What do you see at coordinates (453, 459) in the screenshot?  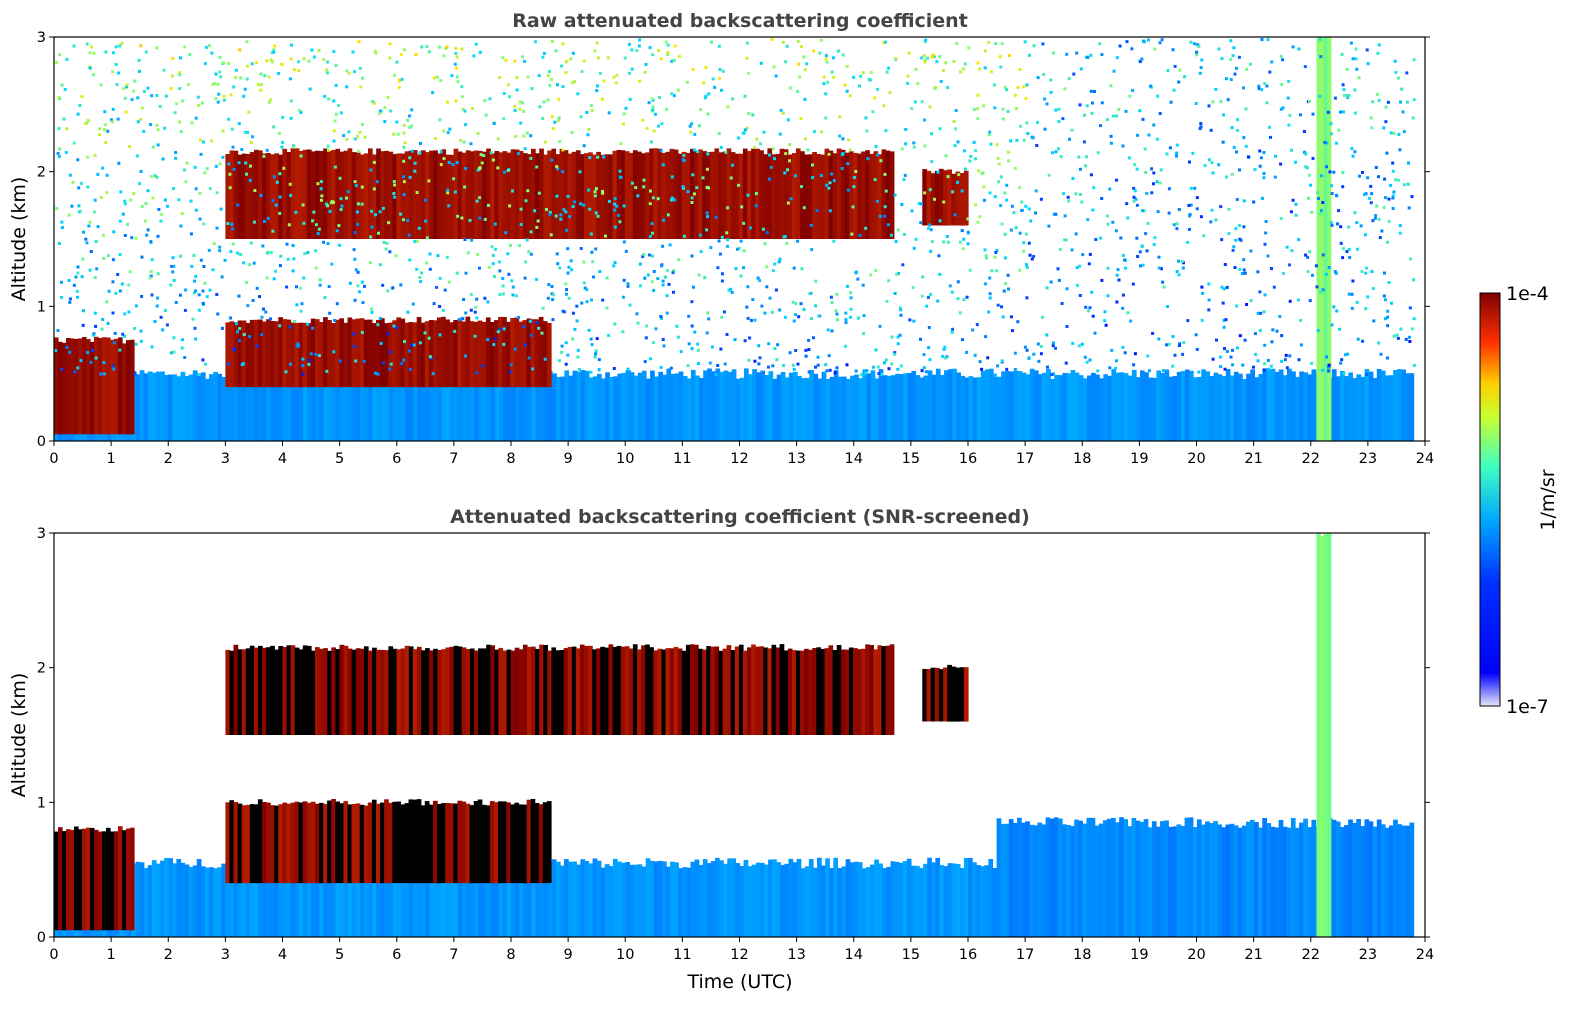 I see `x-tick-label: 7` at bounding box center [453, 459].